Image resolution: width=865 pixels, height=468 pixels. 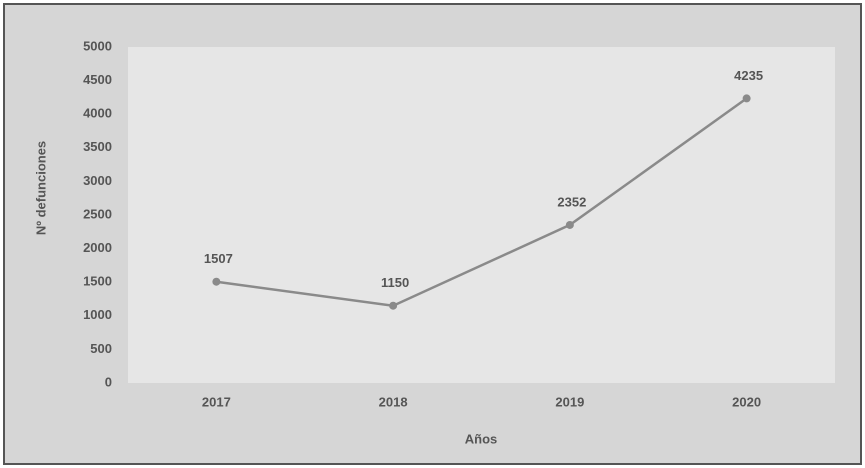 I want to click on data-label: 4235, so click(x=748, y=75).